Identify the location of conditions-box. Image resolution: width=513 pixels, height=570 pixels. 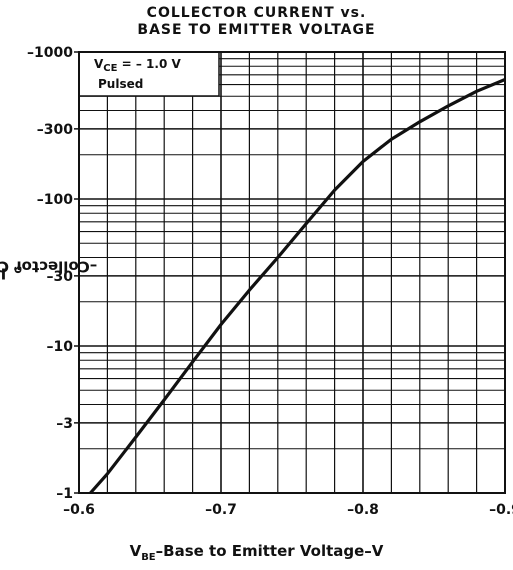
(149, 74).